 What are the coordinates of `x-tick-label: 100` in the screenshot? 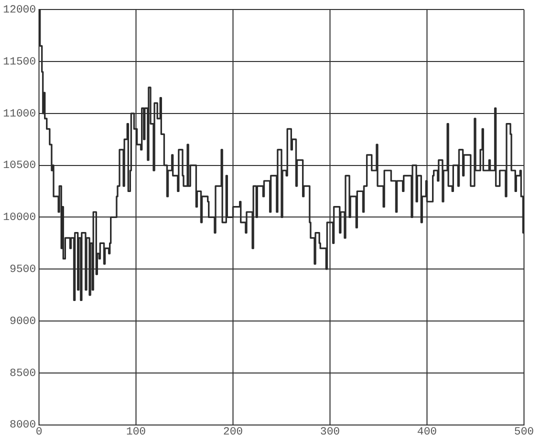 It's located at (136, 432).